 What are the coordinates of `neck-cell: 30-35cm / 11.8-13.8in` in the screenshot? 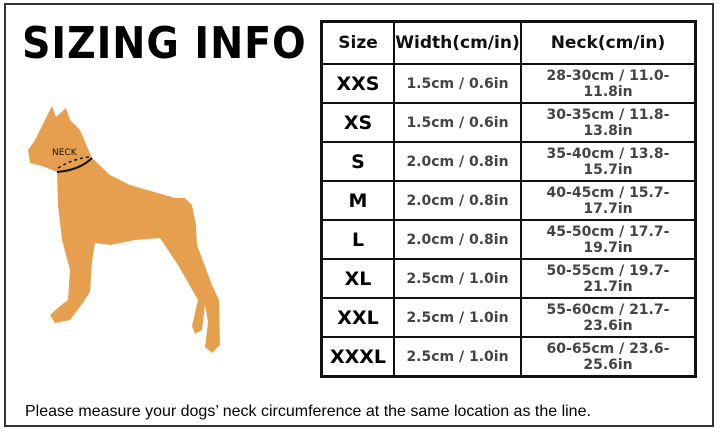 It's located at (608, 122).